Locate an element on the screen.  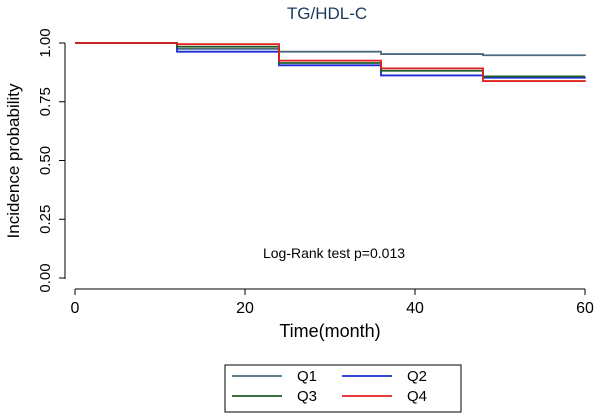
x-tick-label: 0 is located at coordinates (75, 308).